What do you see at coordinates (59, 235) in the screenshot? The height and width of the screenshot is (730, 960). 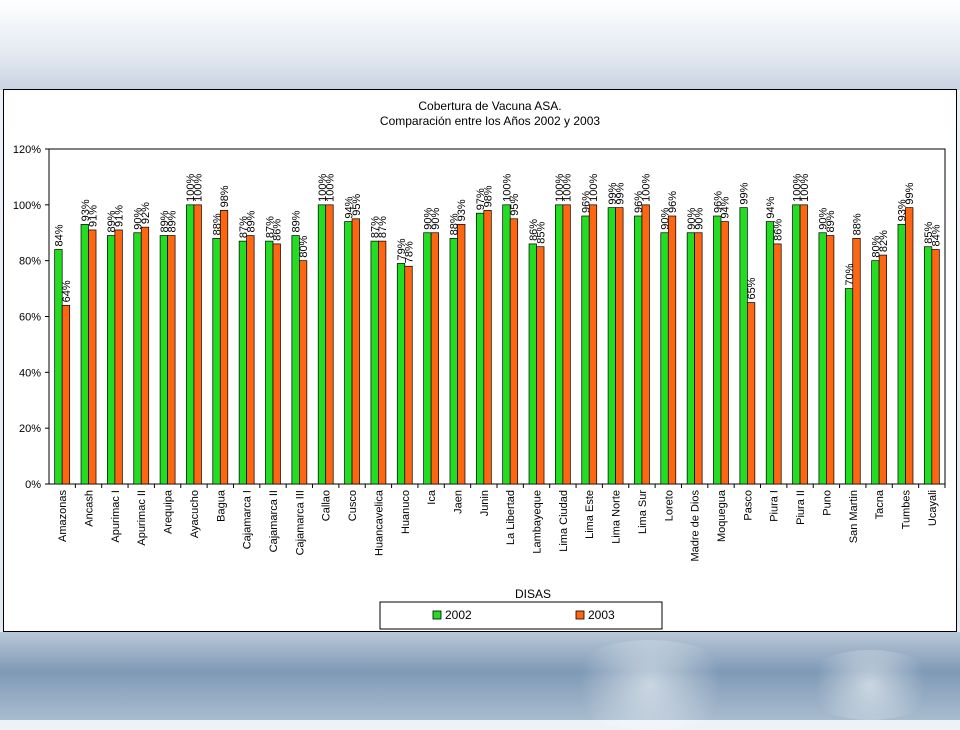 I see `data-label-2002: 84%` at bounding box center [59, 235].